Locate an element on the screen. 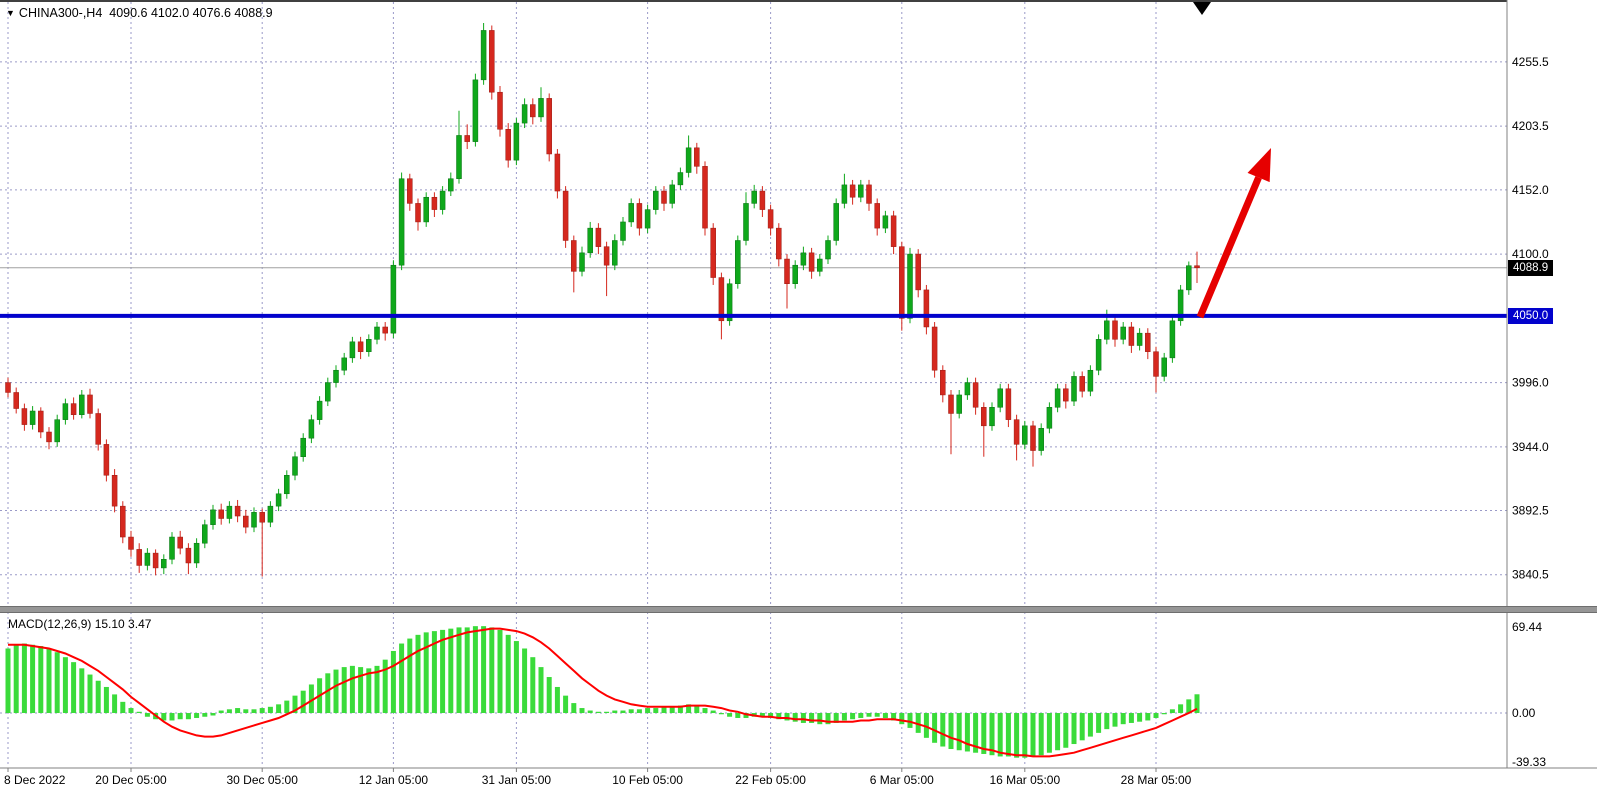  price-axis-label: 3944.0 is located at coordinates (1530, 447).